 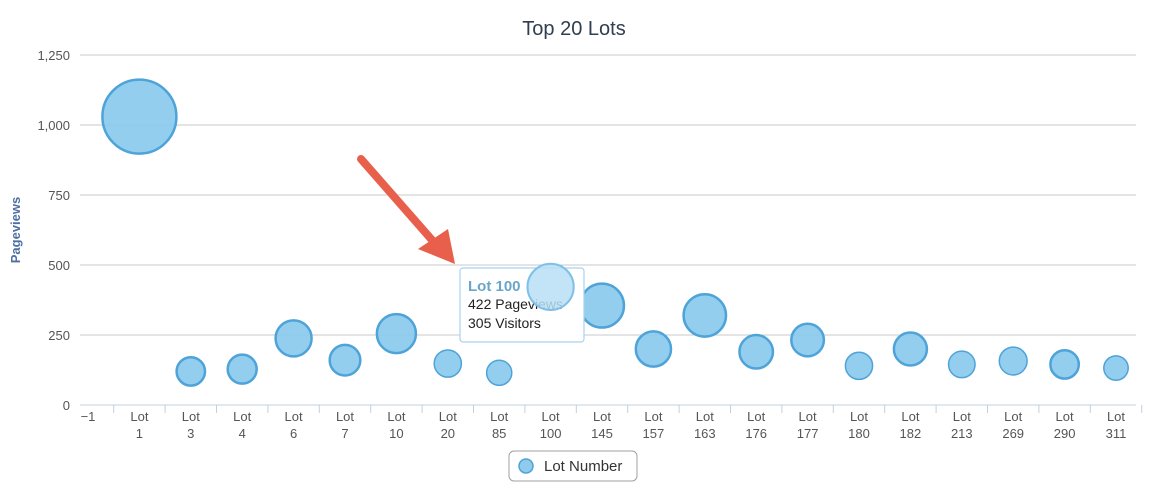 I want to click on x-tick-label: 4, so click(x=242, y=433).